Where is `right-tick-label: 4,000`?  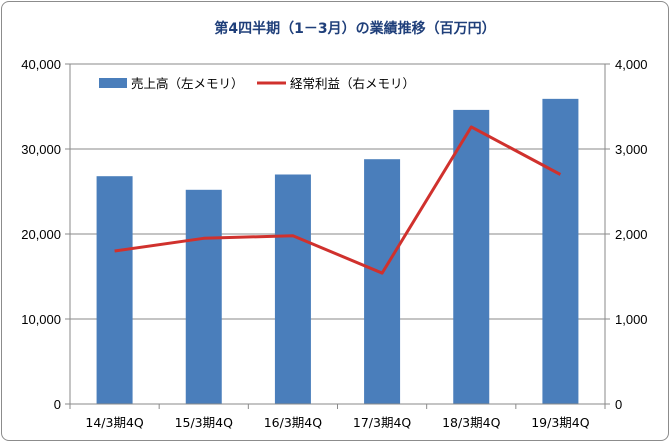 right-tick-label: 4,000 is located at coordinates (631, 64).